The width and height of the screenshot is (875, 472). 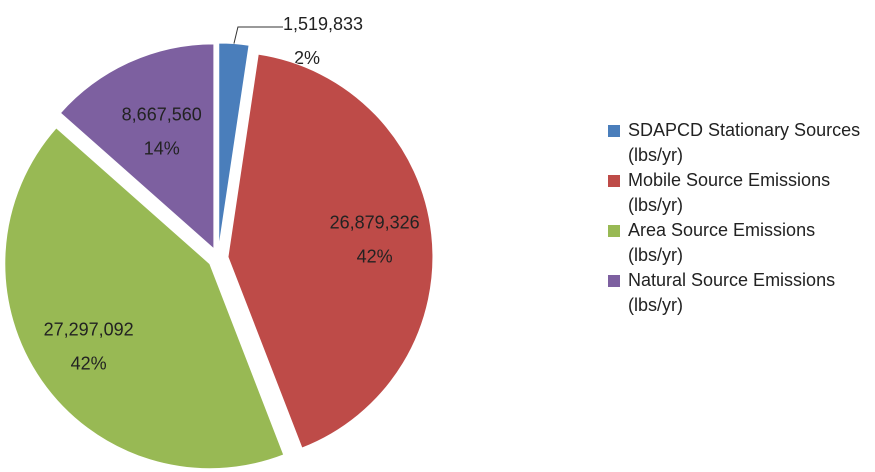 I want to click on legend-entry: SDAPCD Stationary Sources (lbs/yr), so click(x=739, y=143).